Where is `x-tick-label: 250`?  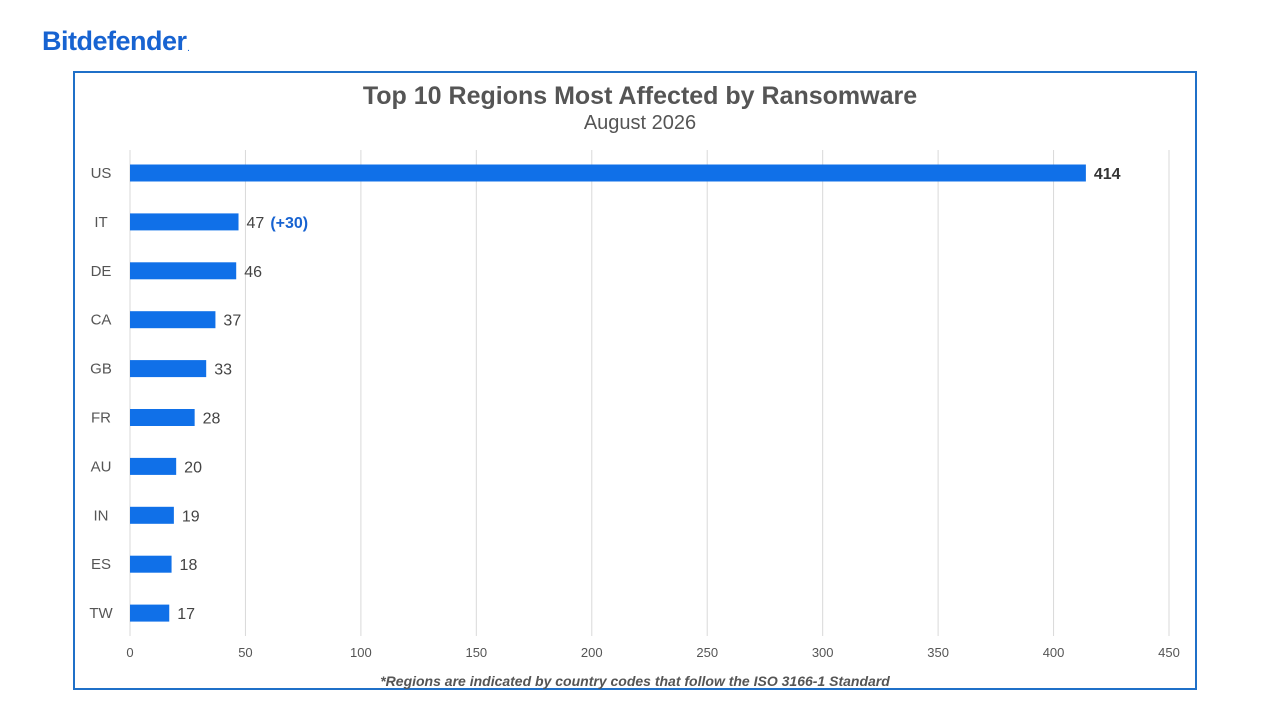 x-tick-label: 250 is located at coordinates (707, 652).